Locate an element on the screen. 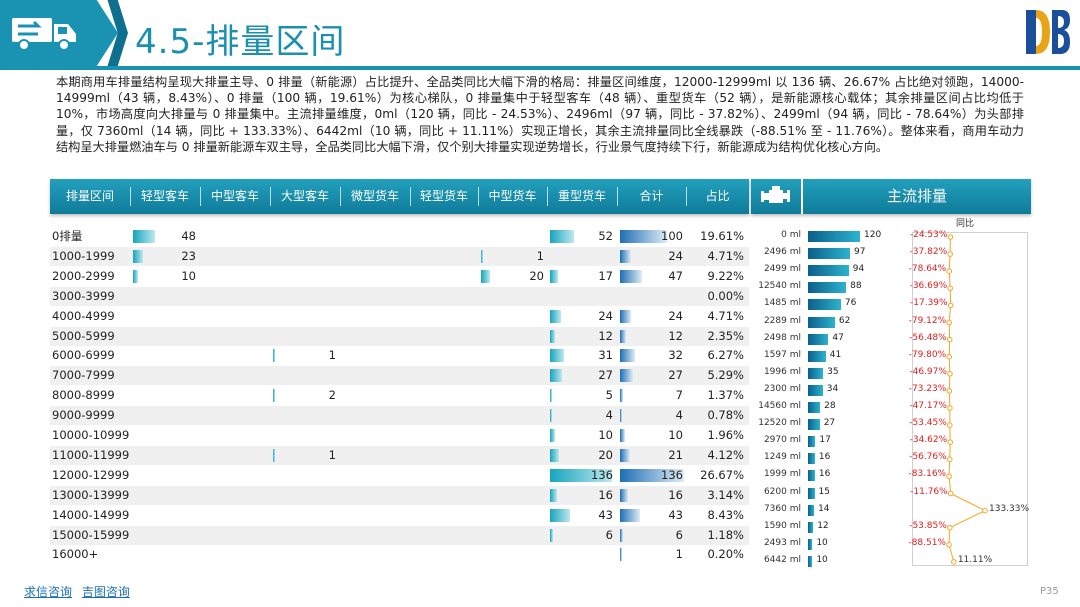 Image resolution: width=1080 pixels, height=607 pixels. yoy-label: -78.64% is located at coordinates (927, 269).